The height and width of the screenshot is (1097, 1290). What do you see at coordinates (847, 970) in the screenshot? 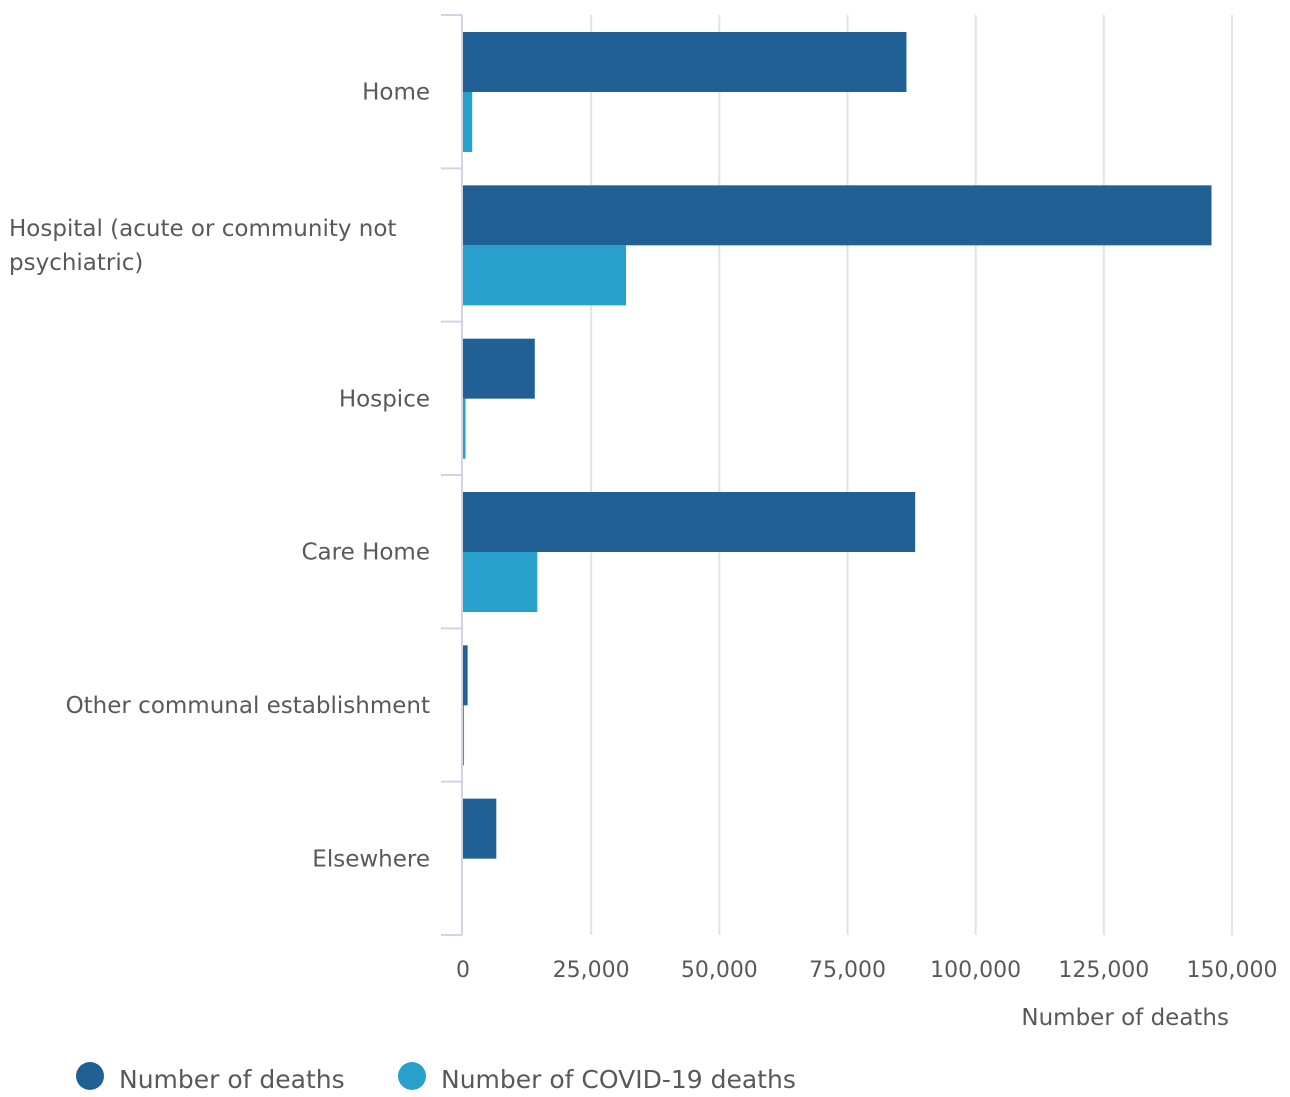
I see `x-tick-label: 75,000` at bounding box center [847, 970].